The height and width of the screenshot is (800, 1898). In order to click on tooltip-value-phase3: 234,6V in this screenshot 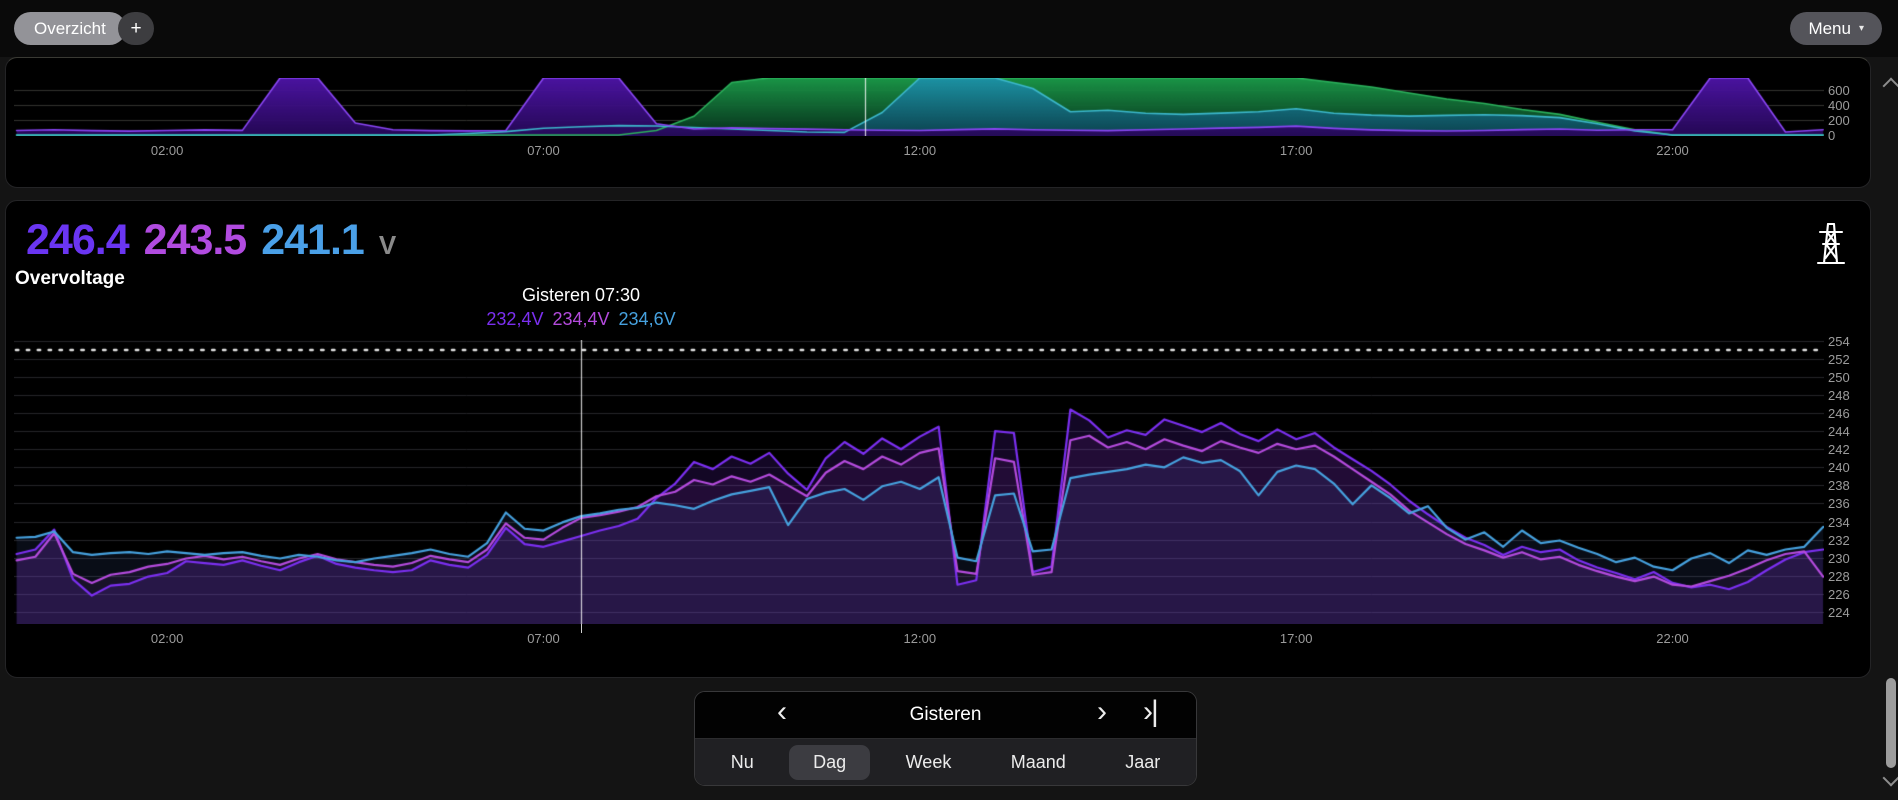, I will do `click(647, 319)`.